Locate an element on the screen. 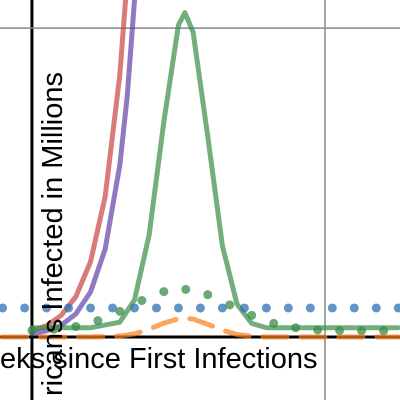 The width and height of the screenshot is (400, 400). y-axis-label: ricans Infected in Millions is located at coordinates (53, 234).